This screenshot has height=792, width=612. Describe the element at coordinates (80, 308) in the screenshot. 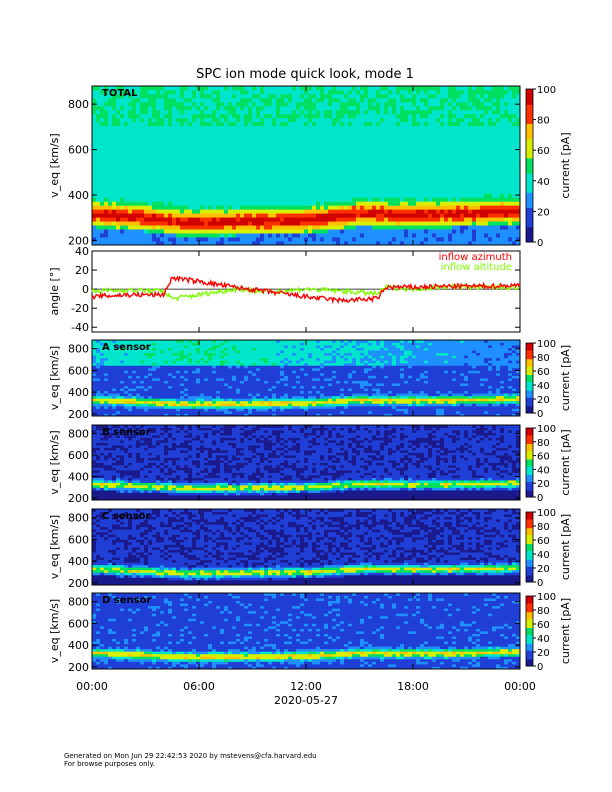

I see `y-tick-label: -20` at that location.